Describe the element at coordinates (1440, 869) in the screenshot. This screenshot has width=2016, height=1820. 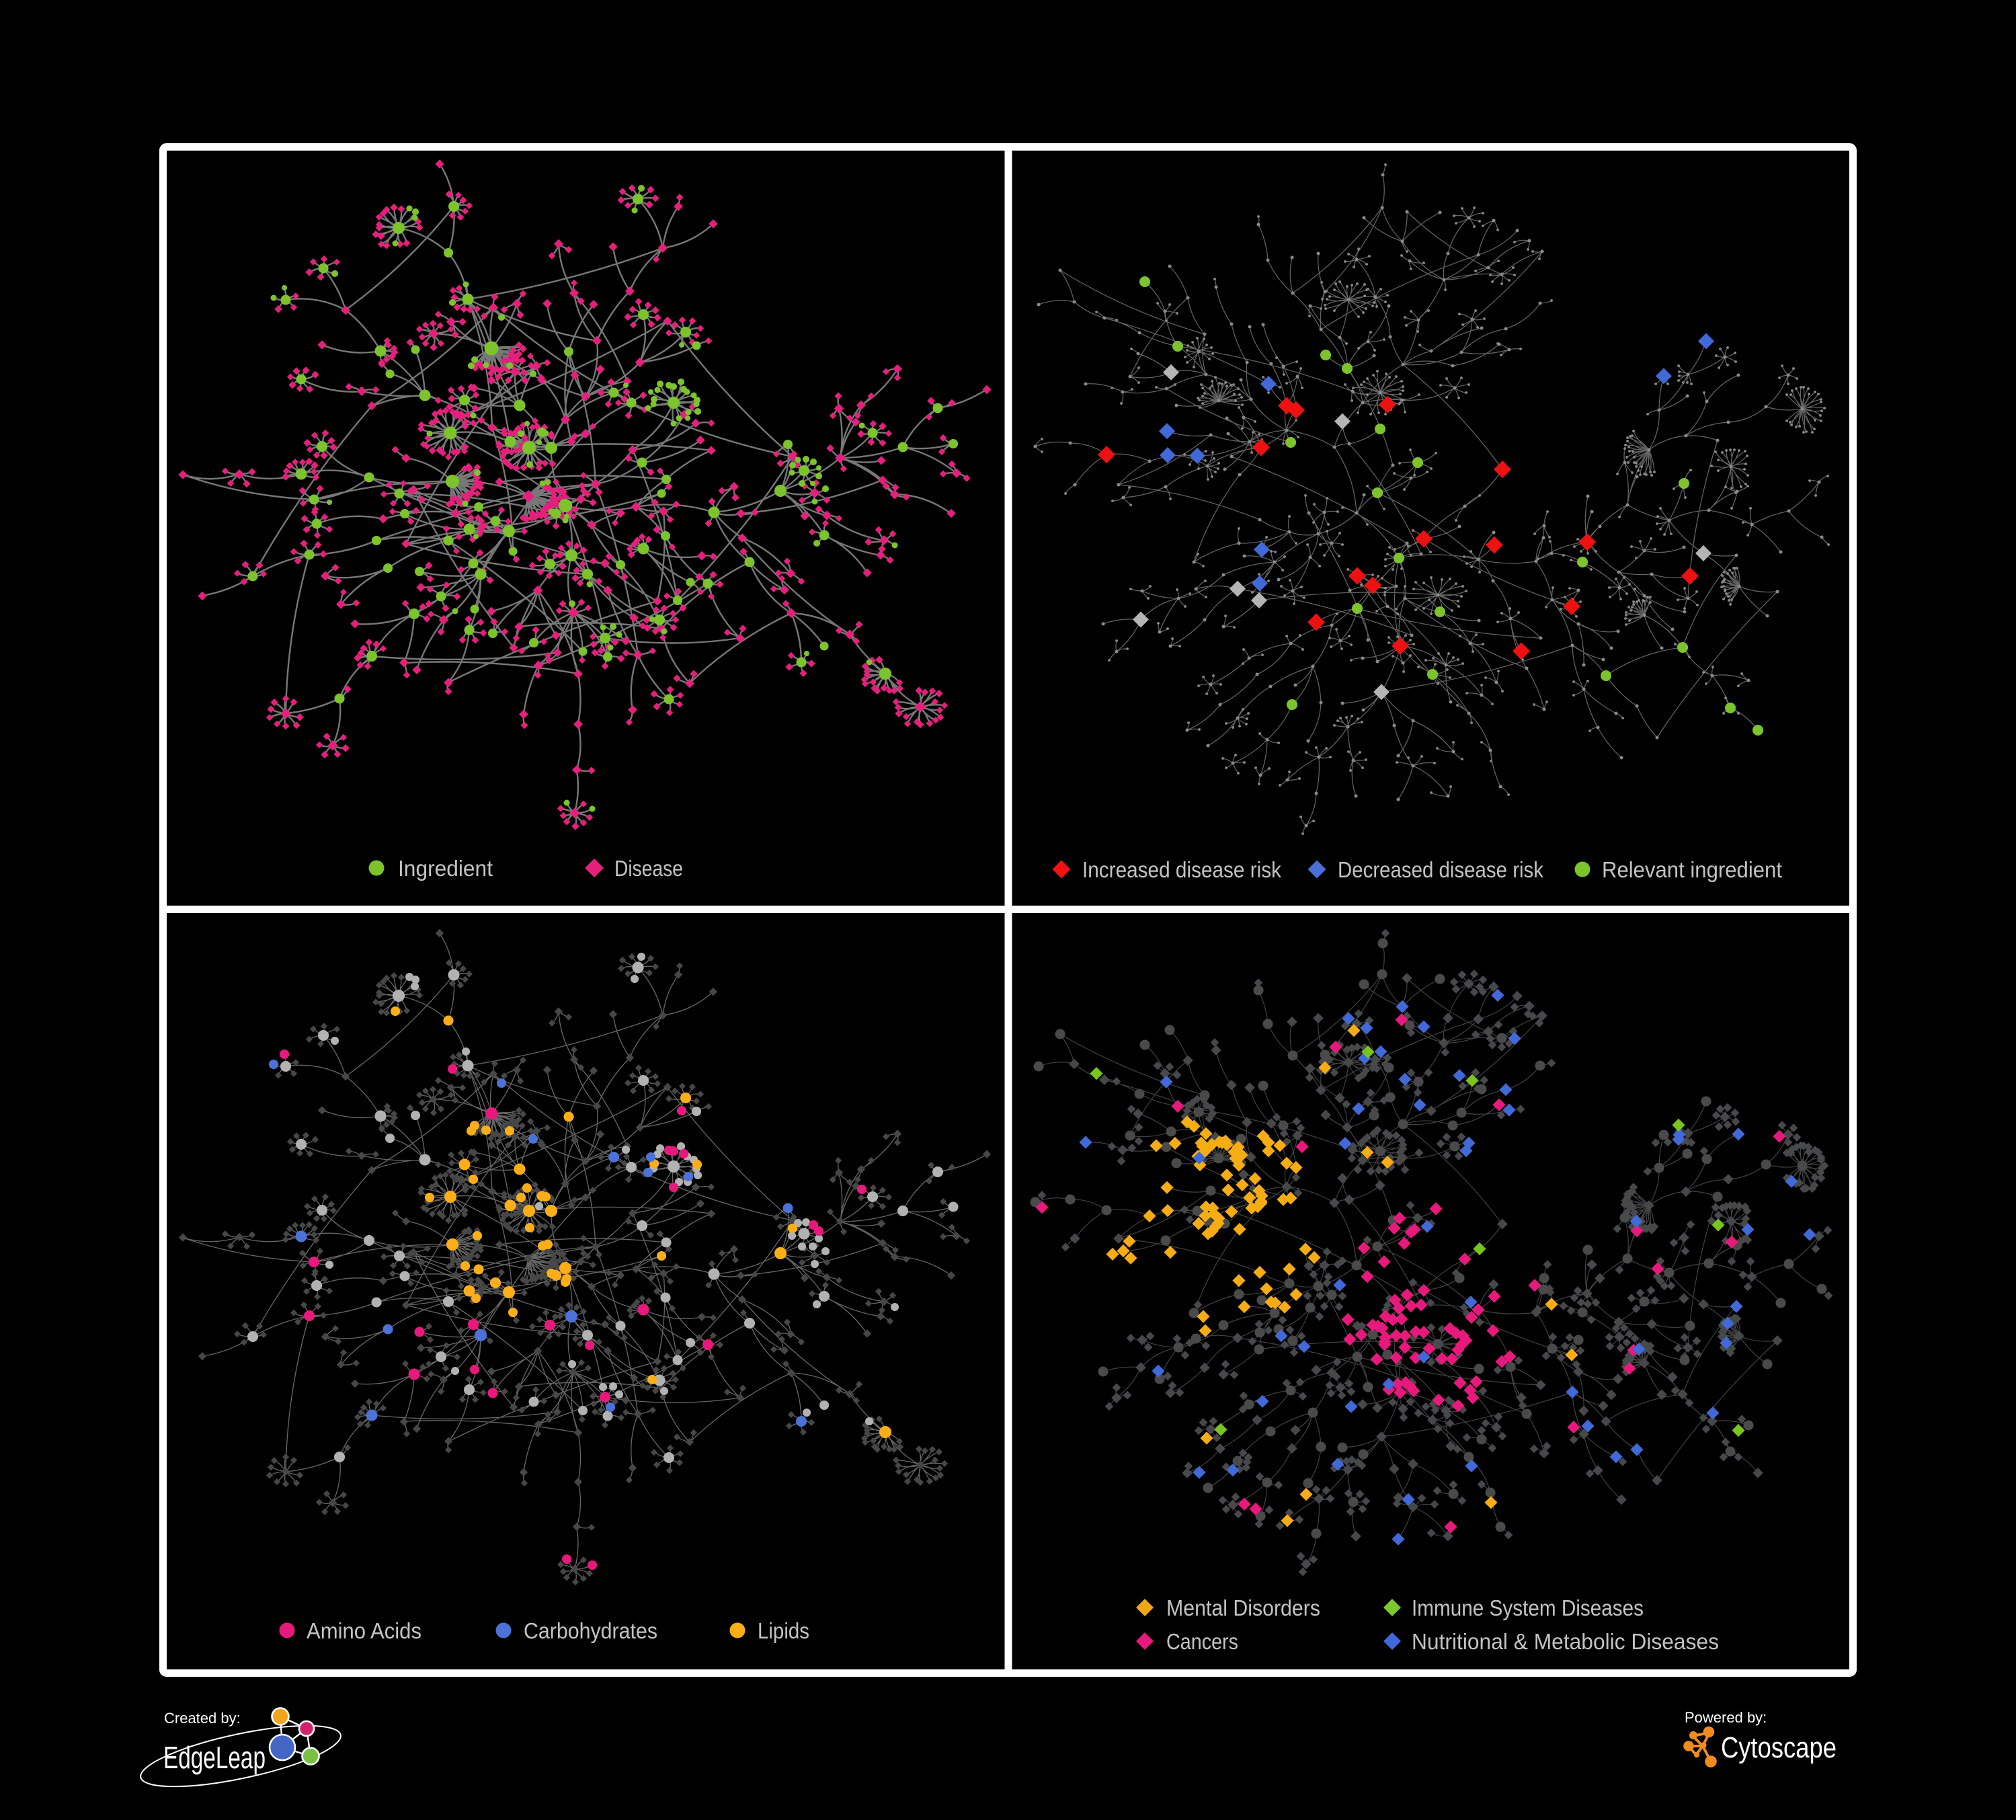
I see `svg-text: Decreased disease risk` at that location.